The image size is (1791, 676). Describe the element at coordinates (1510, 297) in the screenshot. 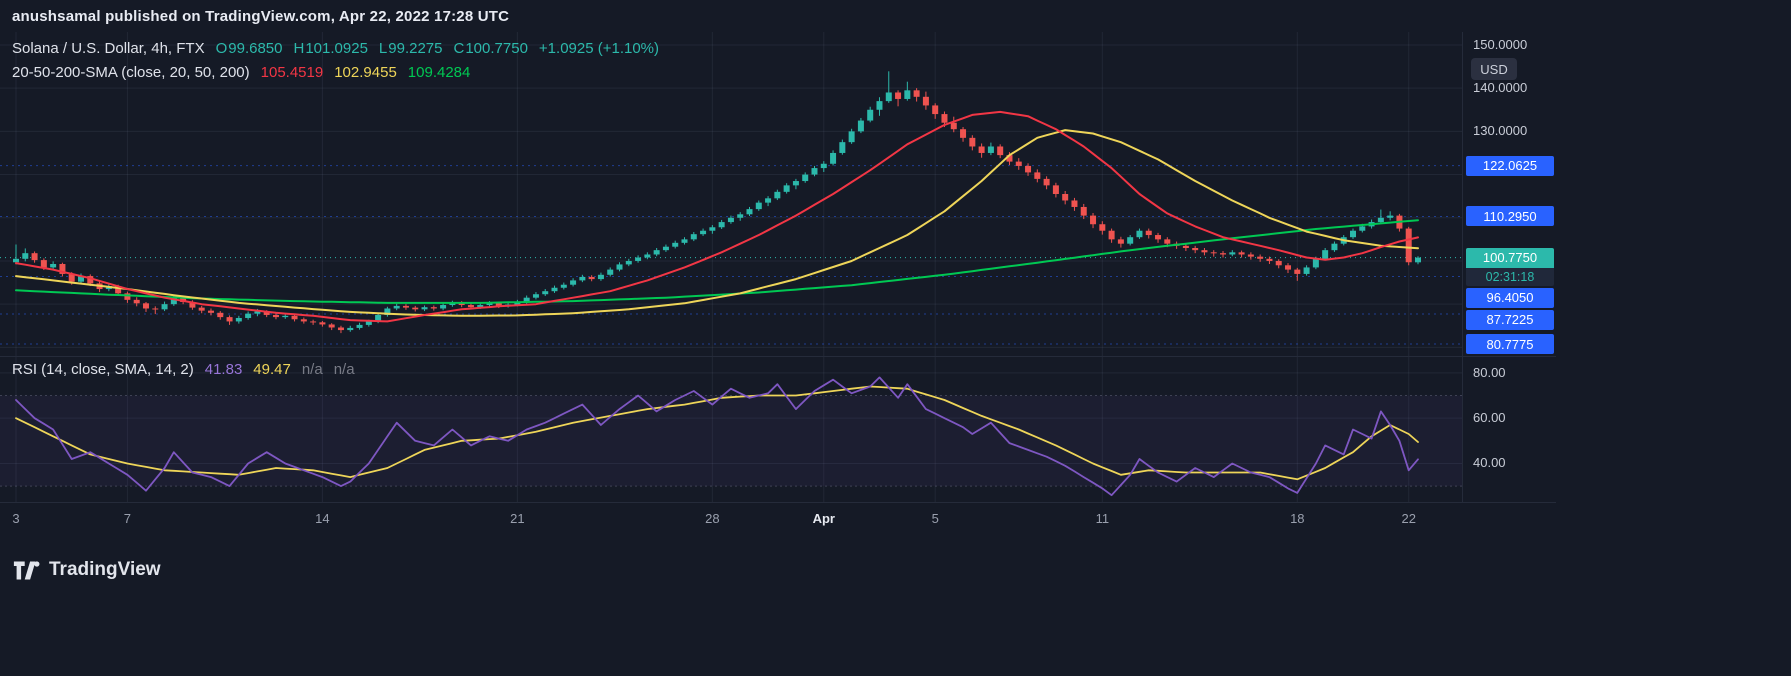

I see `price-level-badge: 96.4050` at that location.